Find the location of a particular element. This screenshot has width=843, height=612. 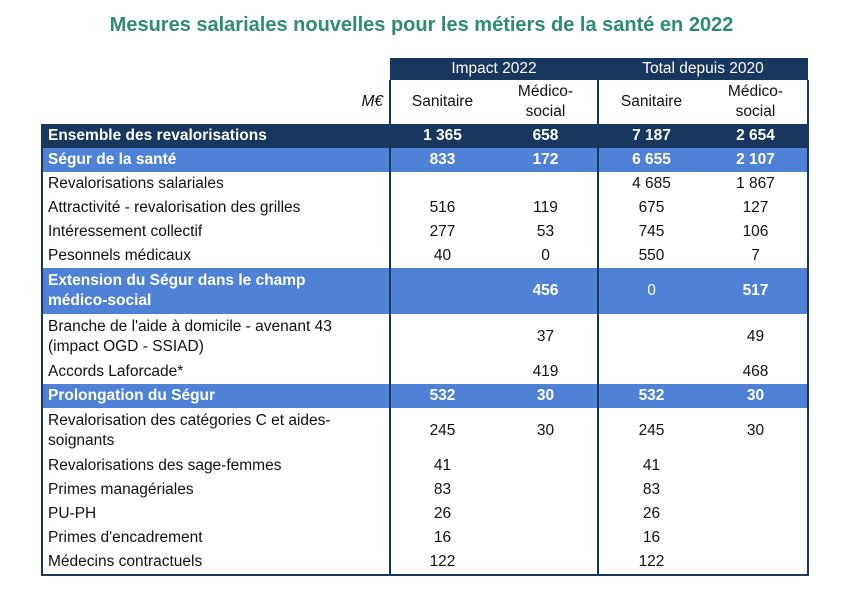

row-label: Pesonnels médicaux is located at coordinates (215, 256).